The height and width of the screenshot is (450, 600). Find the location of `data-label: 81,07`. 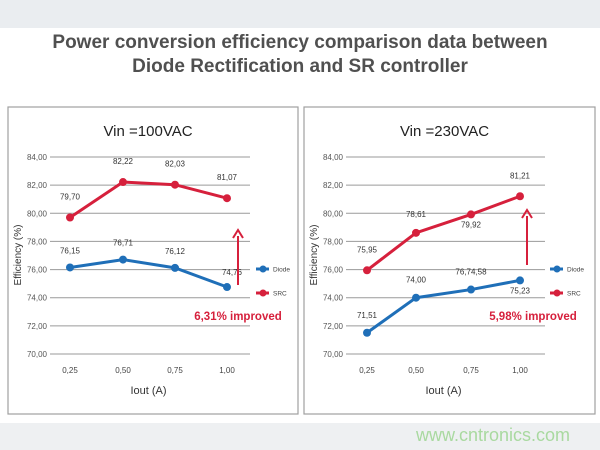

data-label: 81,07 is located at coordinates (227, 177).